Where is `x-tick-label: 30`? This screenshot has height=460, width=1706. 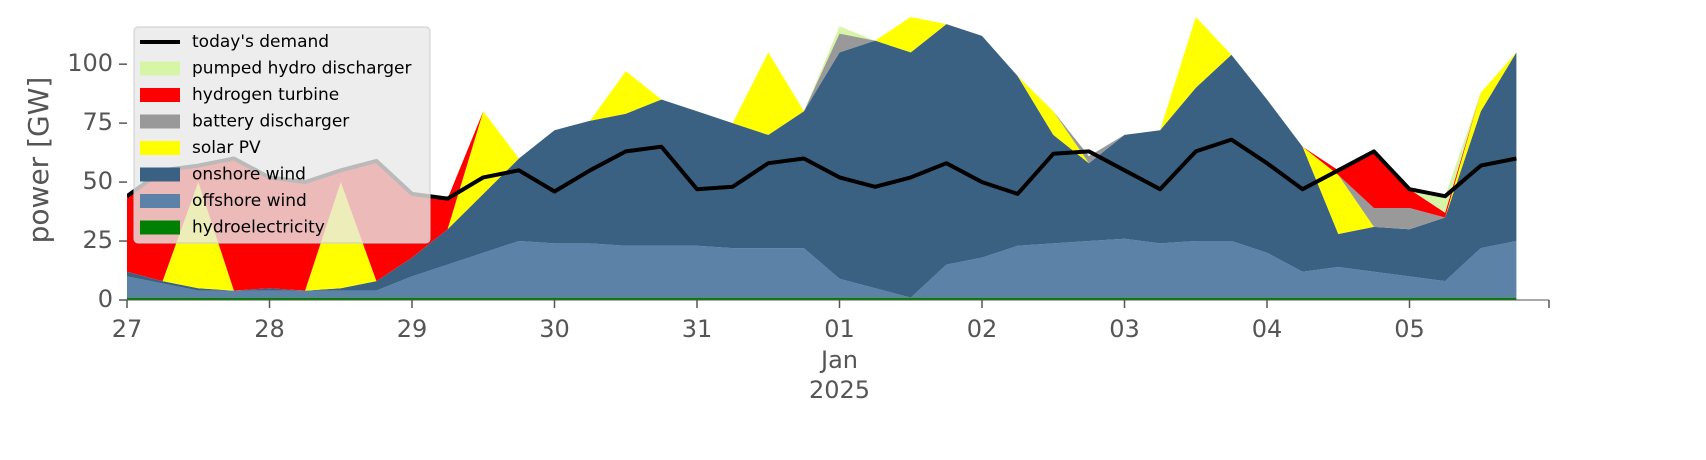 x-tick-label: 30 is located at coordinates (554, 329).